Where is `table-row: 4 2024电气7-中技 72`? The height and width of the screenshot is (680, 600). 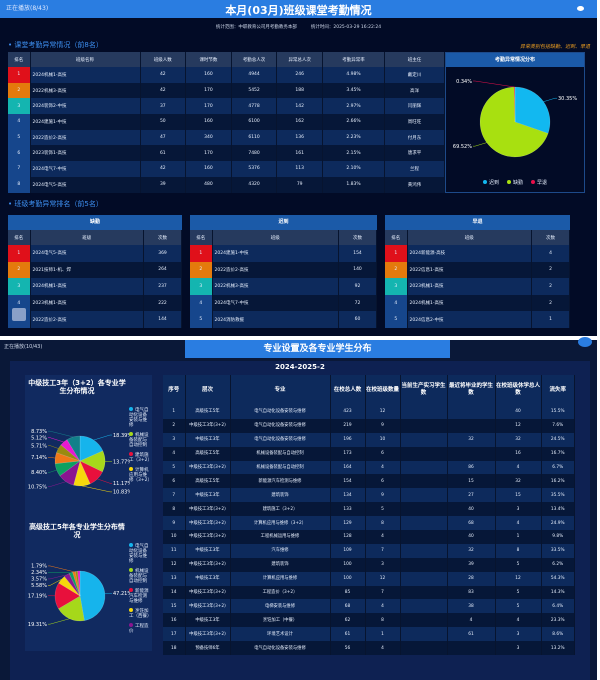
table-row: 4 2024电气7-中技 72 is located at coordinates (283, 303).